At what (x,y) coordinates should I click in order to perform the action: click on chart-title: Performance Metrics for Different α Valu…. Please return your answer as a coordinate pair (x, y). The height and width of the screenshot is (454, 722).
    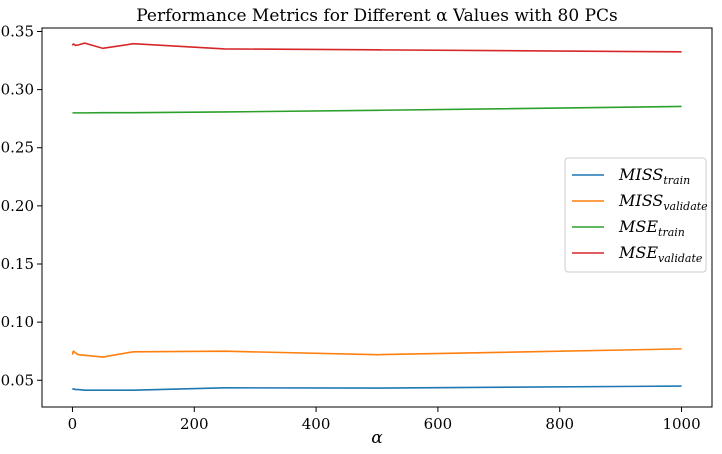
    Looking at the image, I should click on (377, 16).